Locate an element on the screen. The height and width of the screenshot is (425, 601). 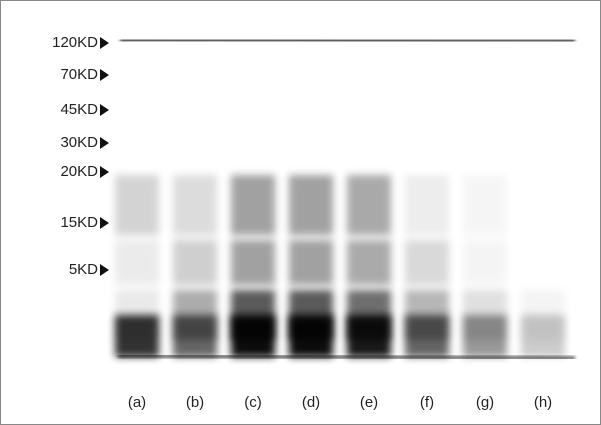
marker-label: 45KD is located at coordinates (79, 109).